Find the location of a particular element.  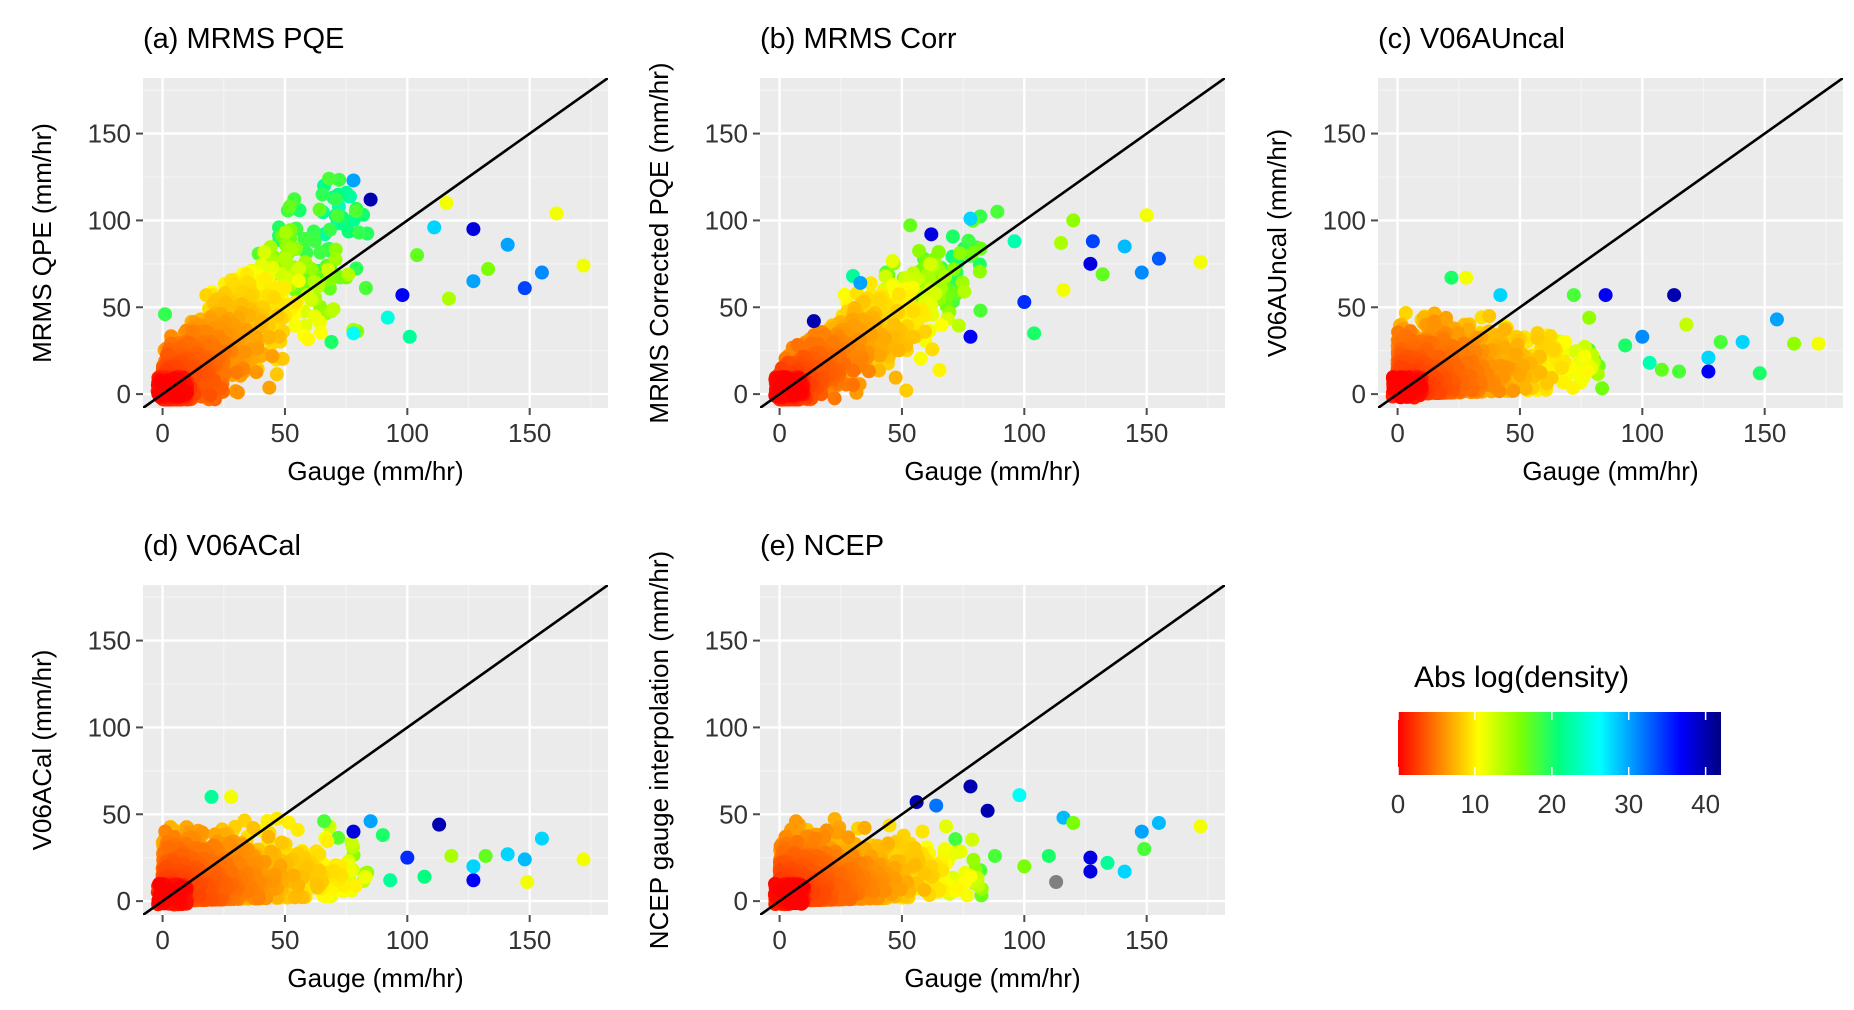

x-axis-label: Gauge (mm/hr) is located at coordinates (375, 471).